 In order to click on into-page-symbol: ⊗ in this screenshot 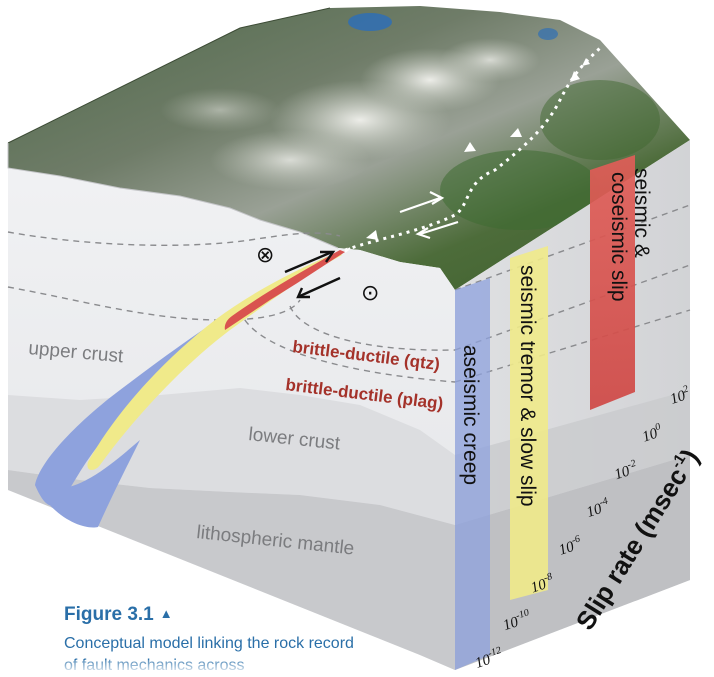, I will do `click(265, 255)`.